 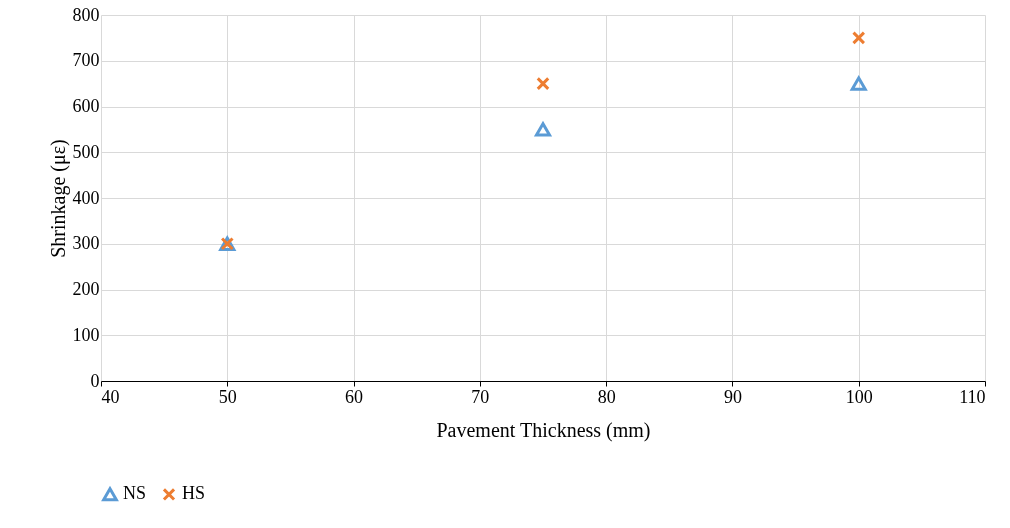 I want to click on x-tick-label: 90, so click(x=732, y=396).